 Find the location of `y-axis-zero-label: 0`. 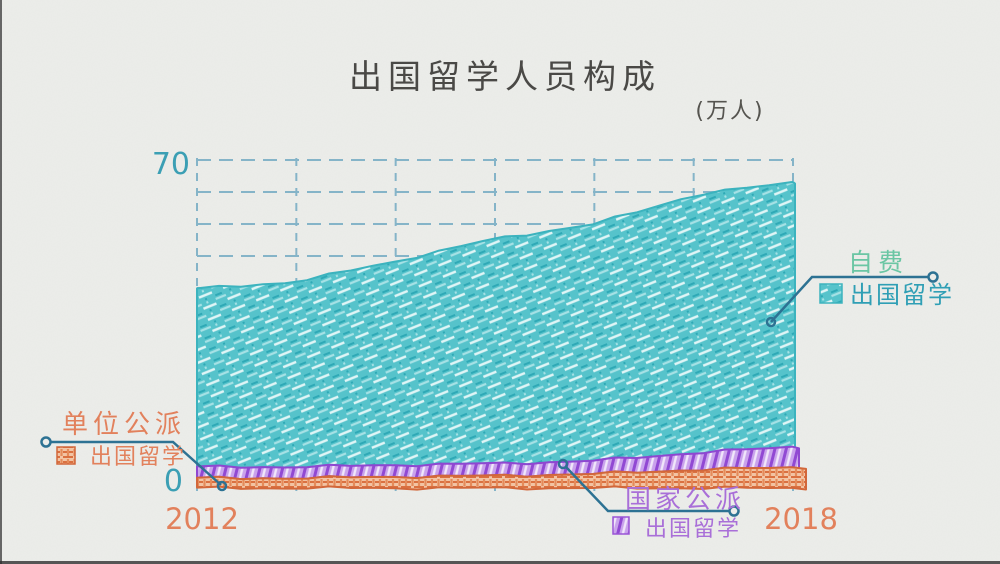

y-axis-zero-label: 0 is located at coordinates (173, 481).